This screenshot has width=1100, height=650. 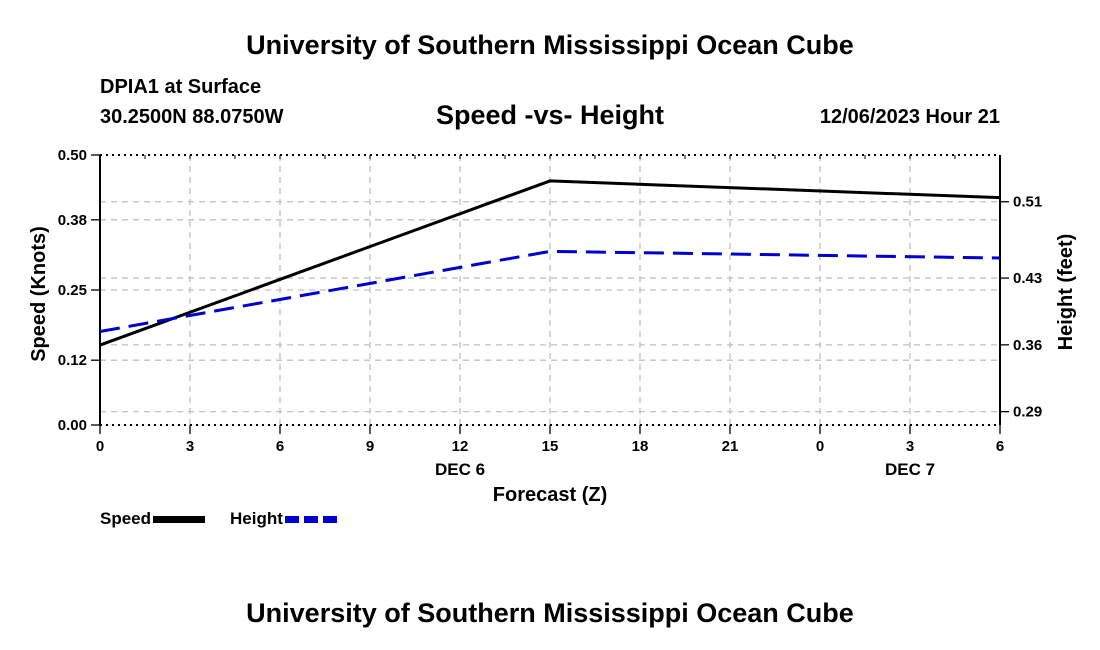 What do you see at coordinates (640, 446) in the screenshot?
I see `x-tick-label: 18` at bounding box center [640, 446].